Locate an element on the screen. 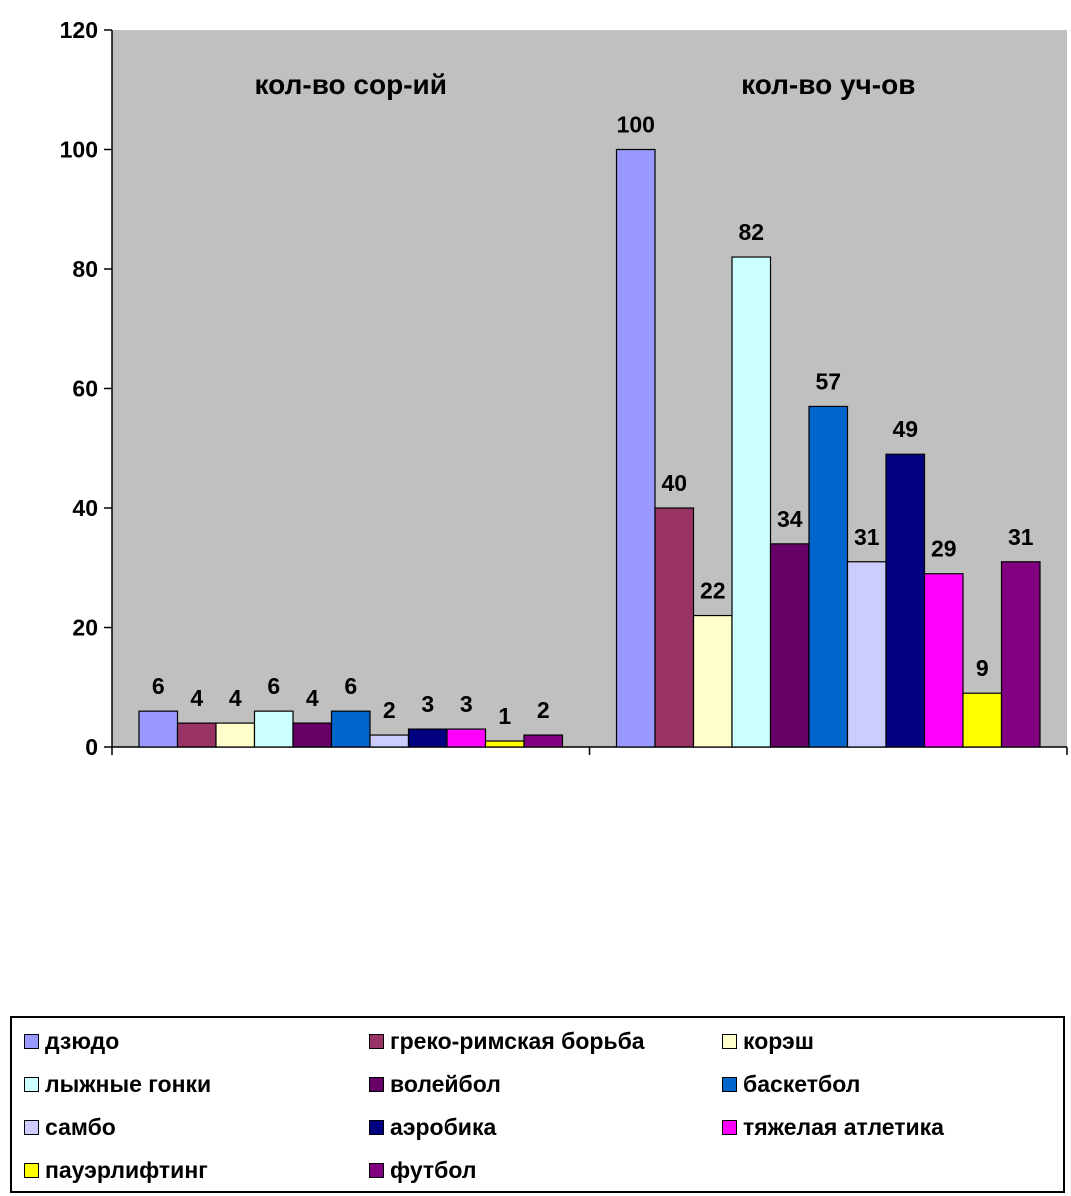 The image size is (1071, 1196). legend-item: дзюдо is located at coordinates (71, 1041).